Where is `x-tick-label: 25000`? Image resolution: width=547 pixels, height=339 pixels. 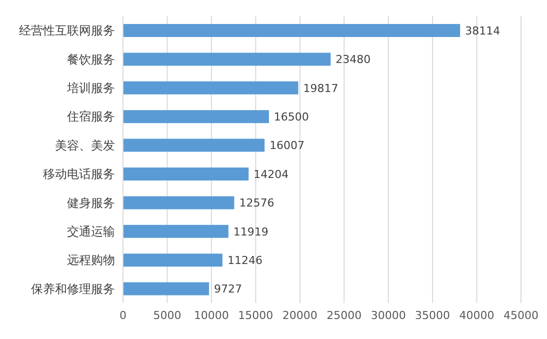 x-tick-label: 25000 is located at coordinates (344, 315).